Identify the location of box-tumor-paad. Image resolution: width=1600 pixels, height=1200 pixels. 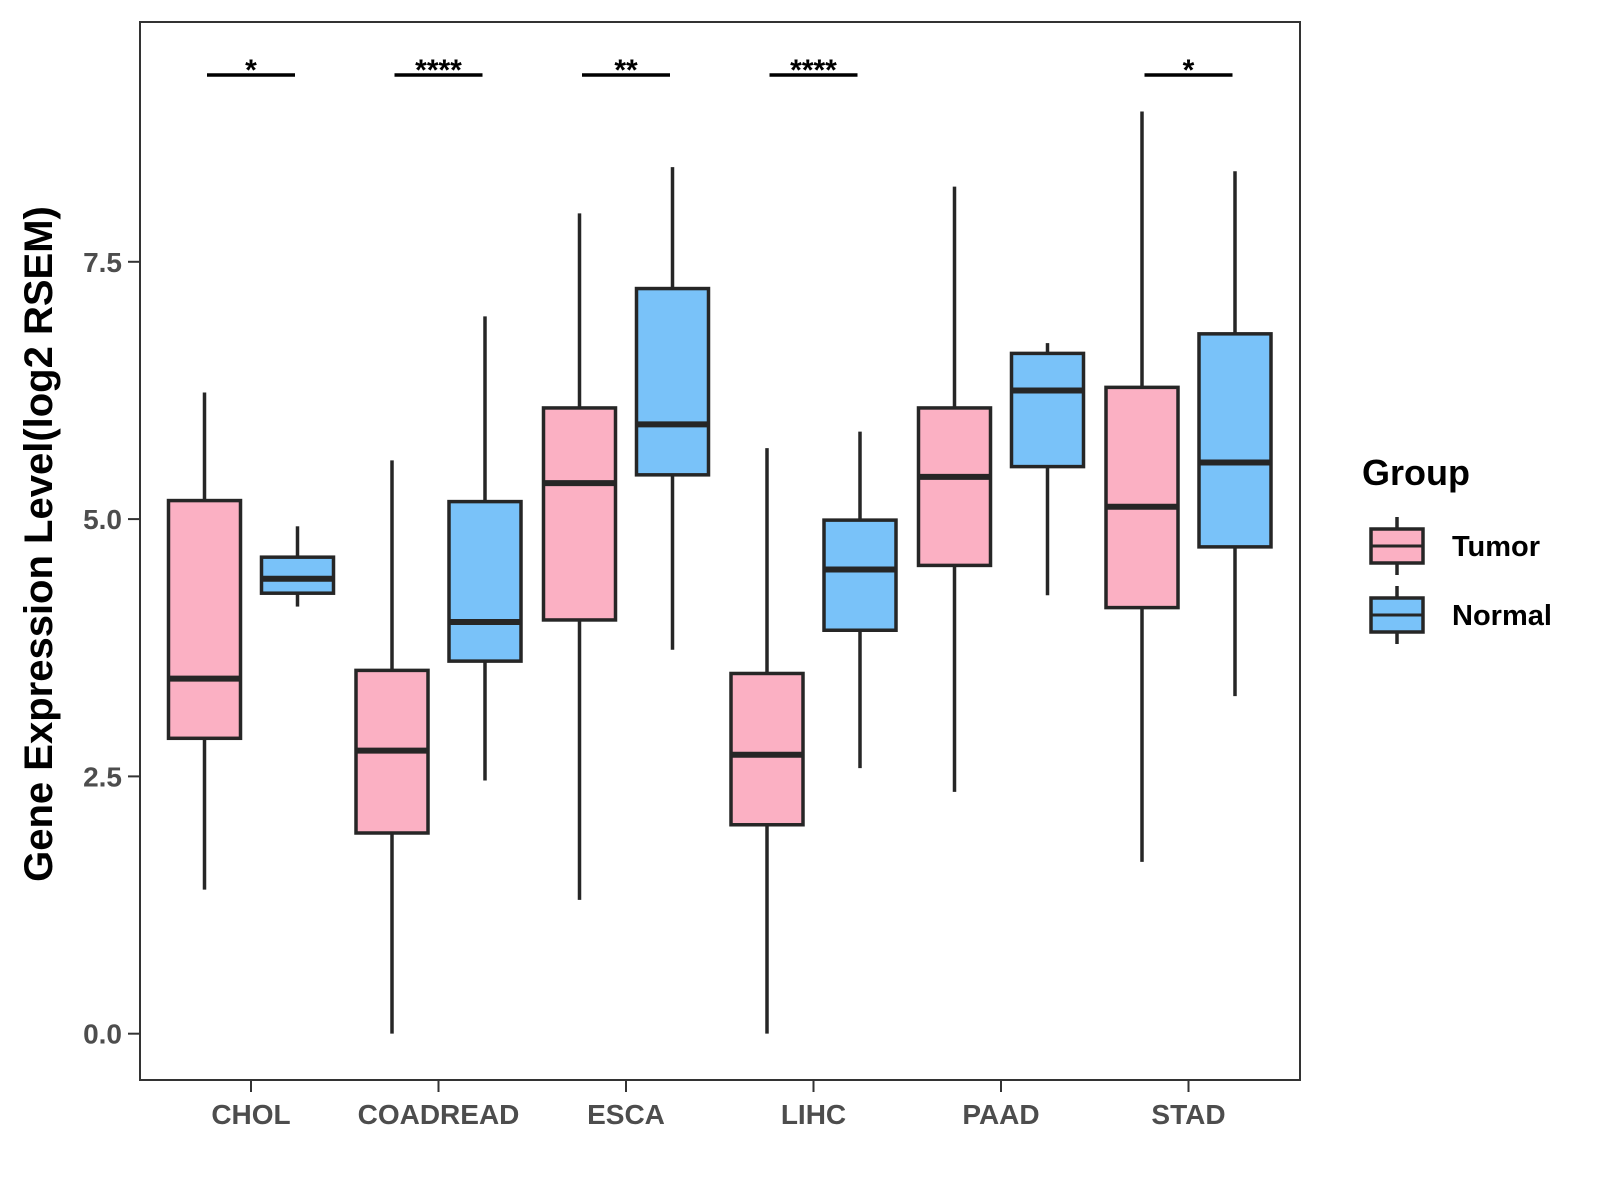
(954, 489).